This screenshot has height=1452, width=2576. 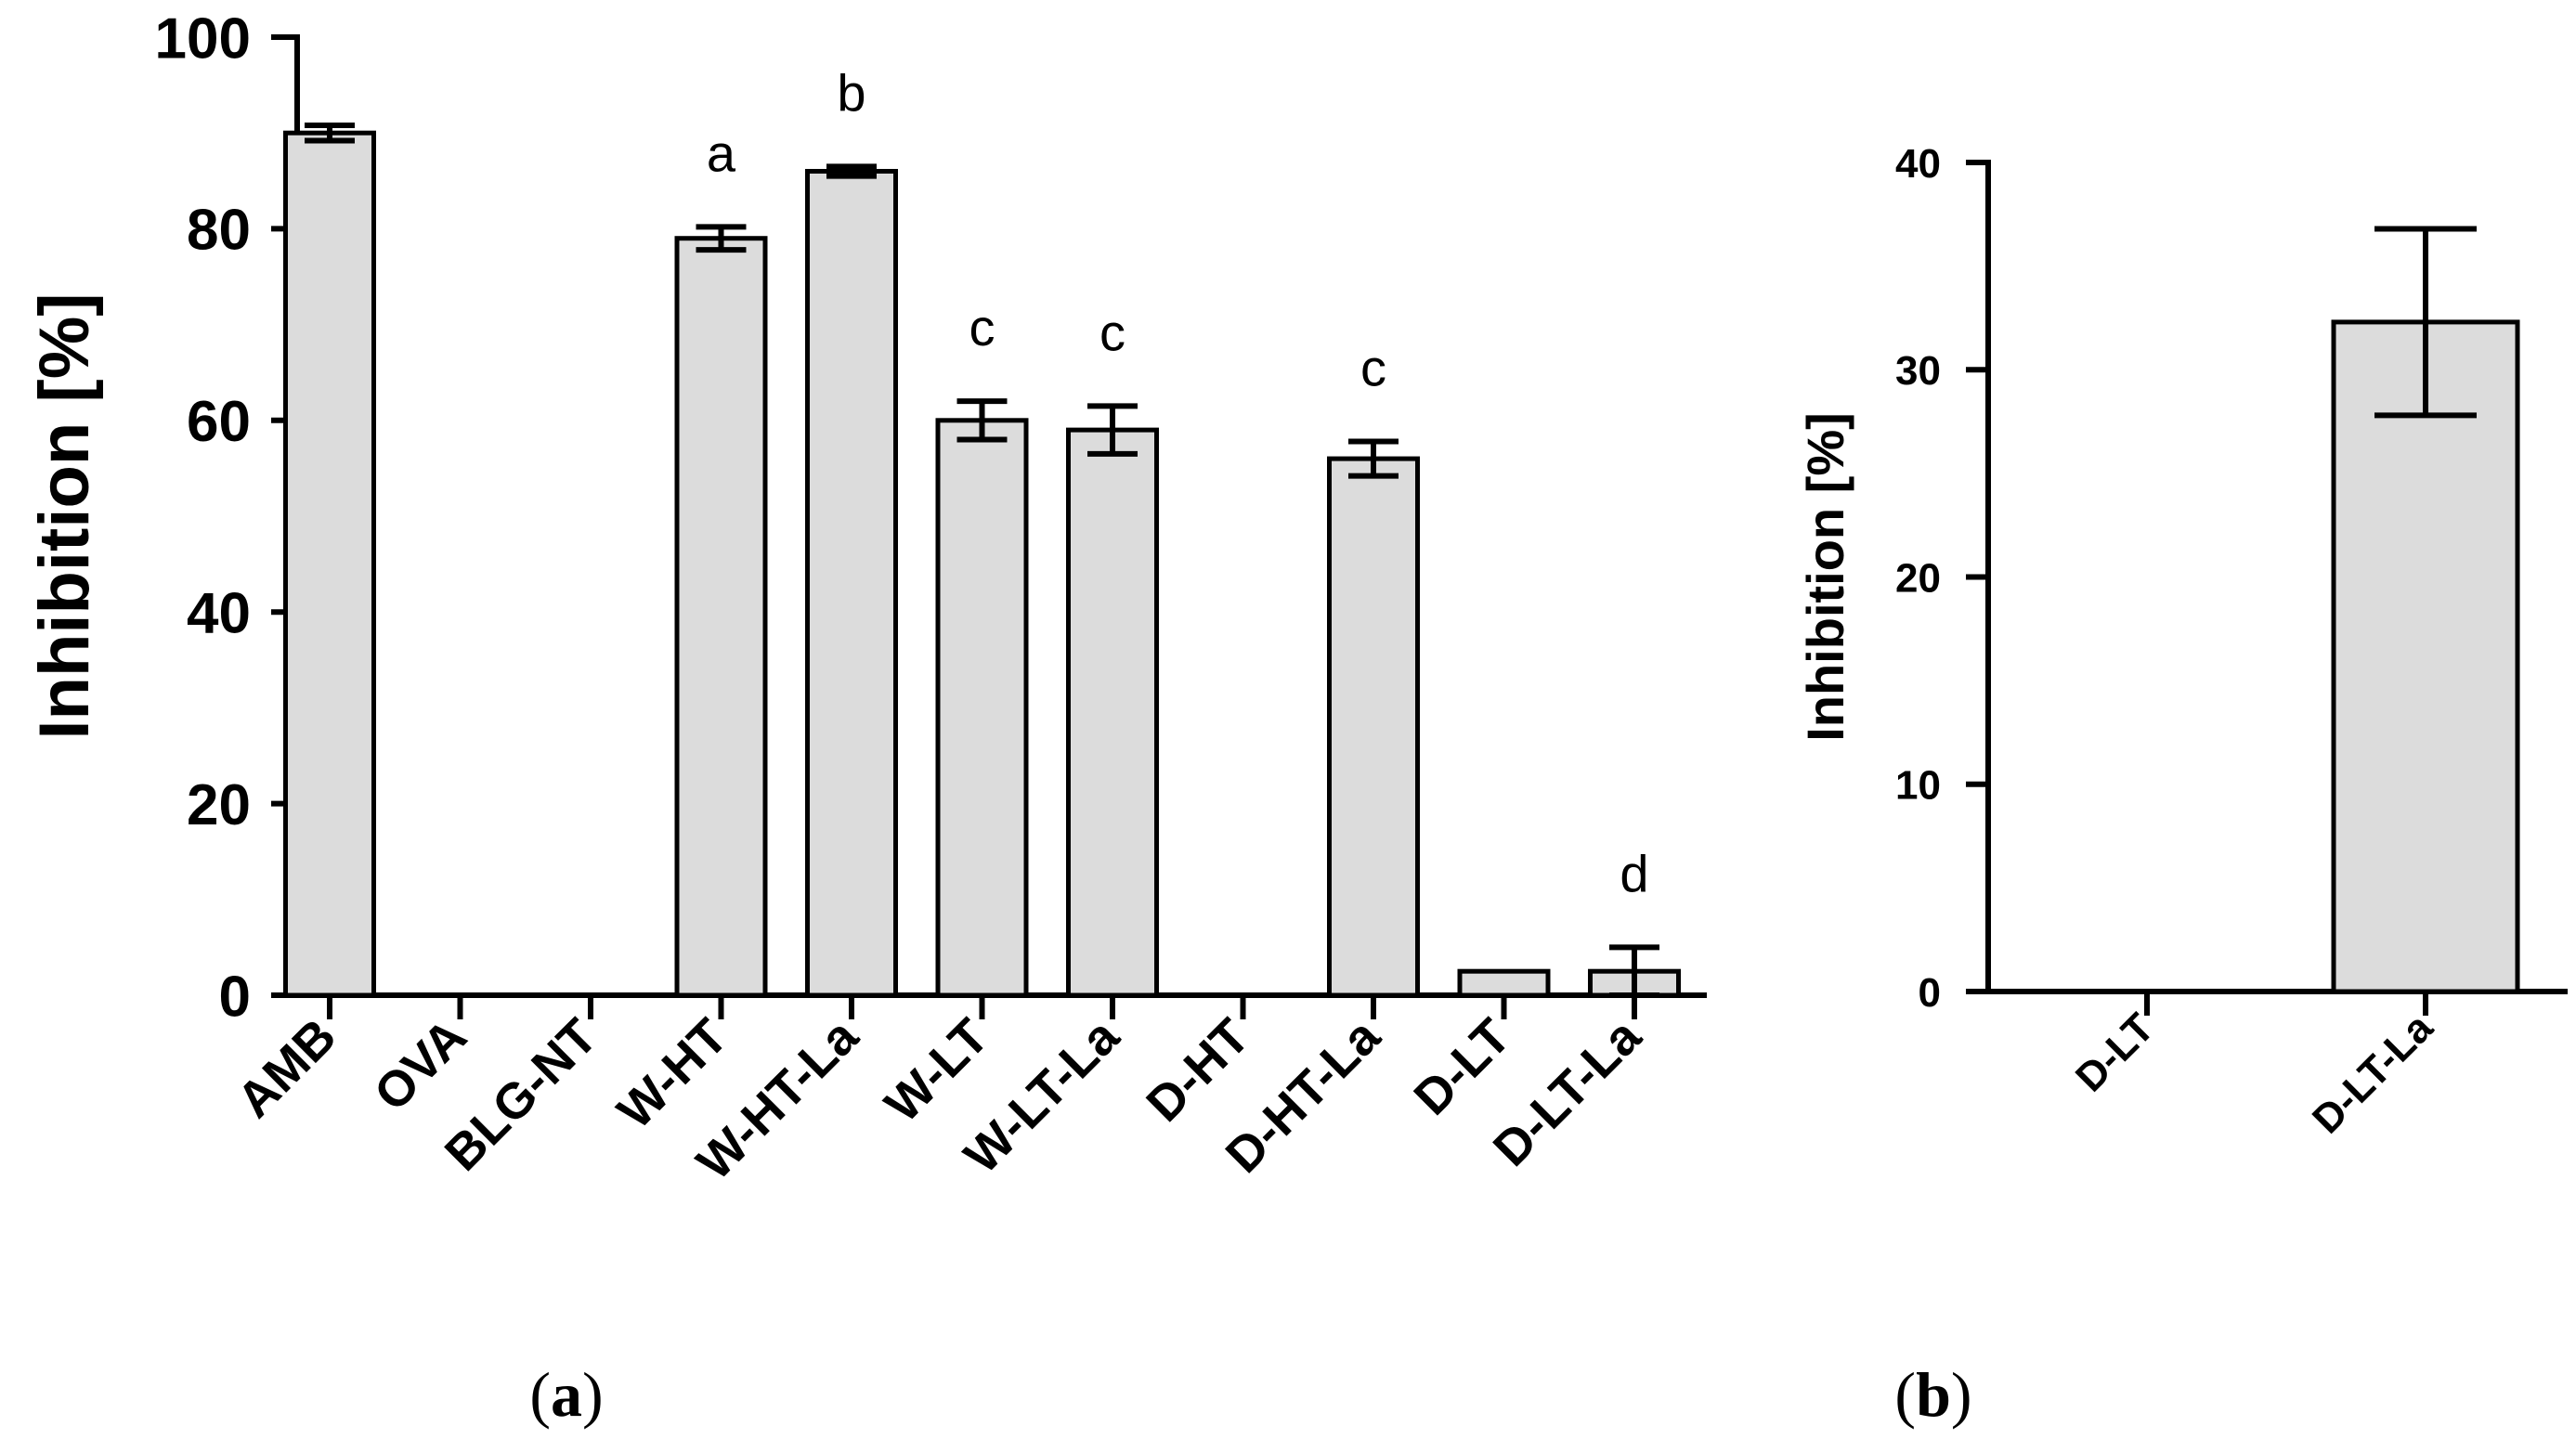 What do you see at coordinates (1634, 873) in the screenshot?
I see `significance-letter: d` at bounding box center [1634, 873].